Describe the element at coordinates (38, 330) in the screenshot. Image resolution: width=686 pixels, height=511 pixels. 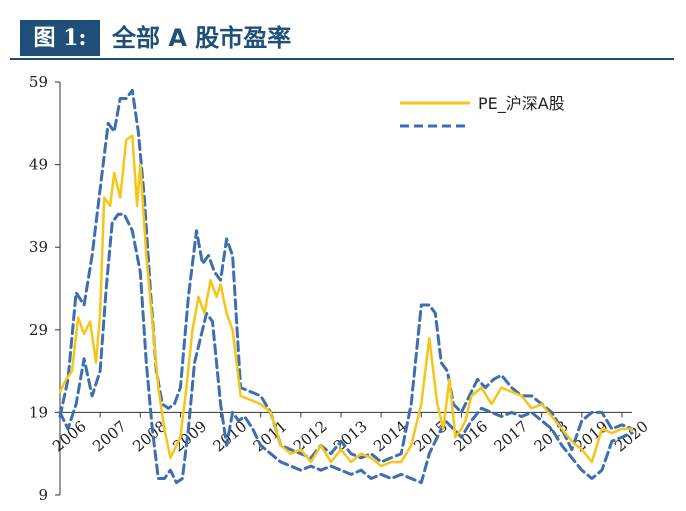
I see `y-tick-label-29: 29` at that location.